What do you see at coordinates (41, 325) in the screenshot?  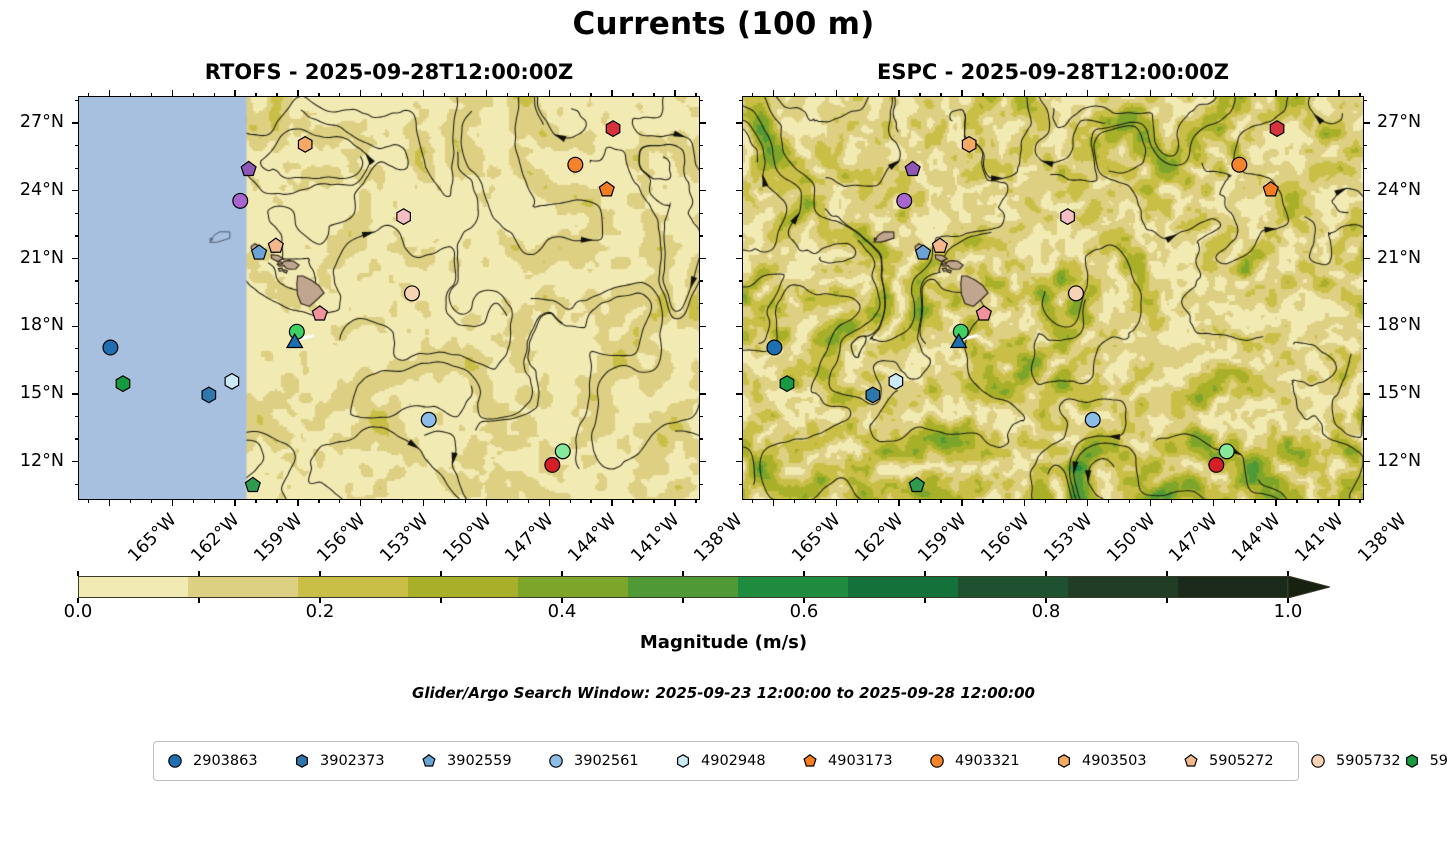 I see `ytick-label-left: 18°N` at bounding box center [41, 325].